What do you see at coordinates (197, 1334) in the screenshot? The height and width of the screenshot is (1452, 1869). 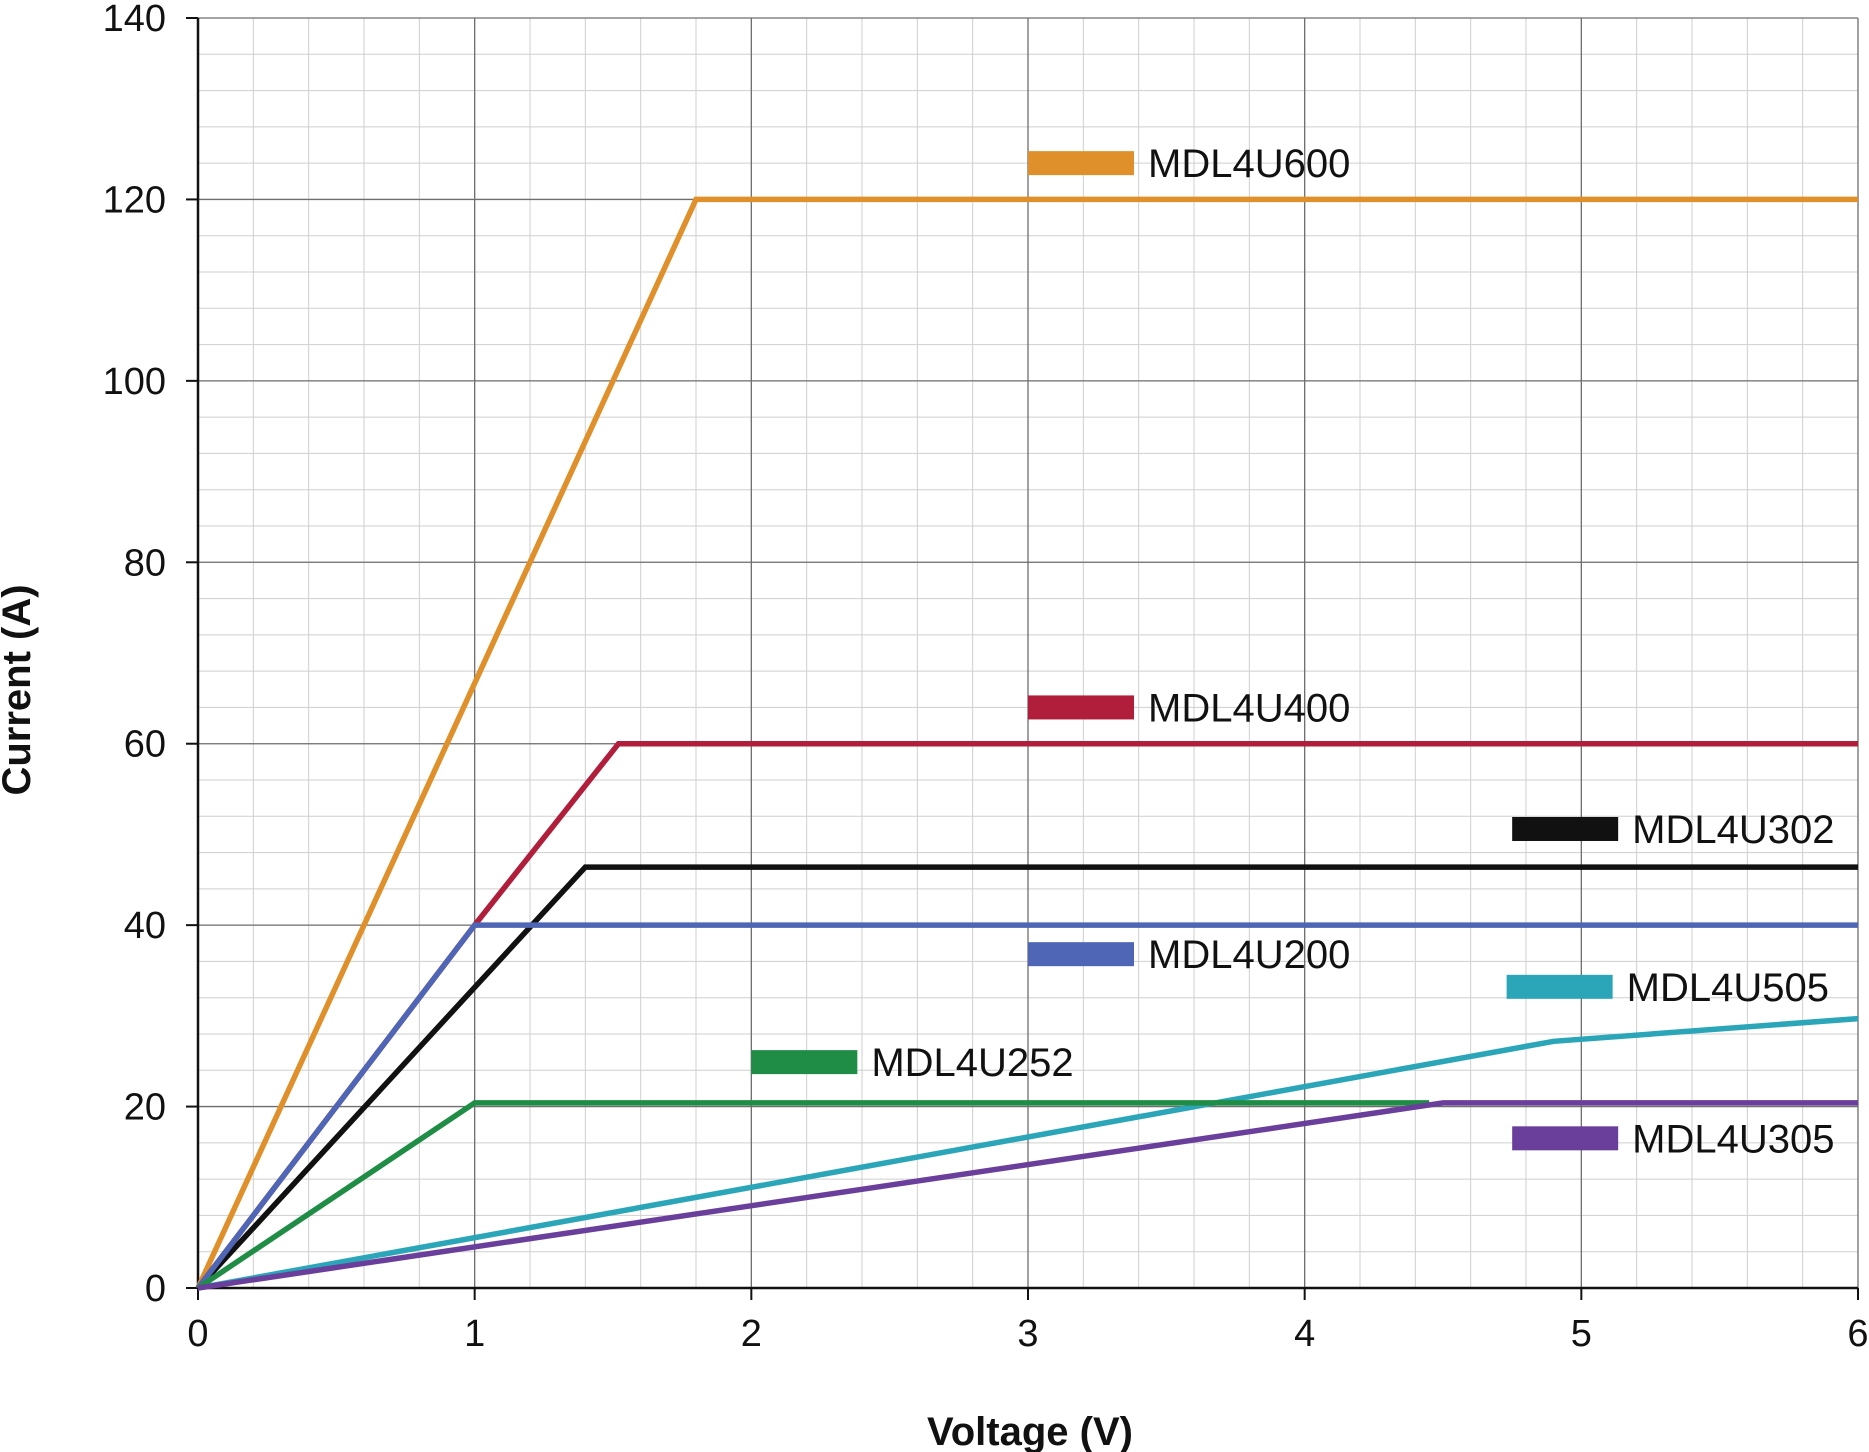 I see `x-tick-label: 0` at bounding box center [197, 1334].